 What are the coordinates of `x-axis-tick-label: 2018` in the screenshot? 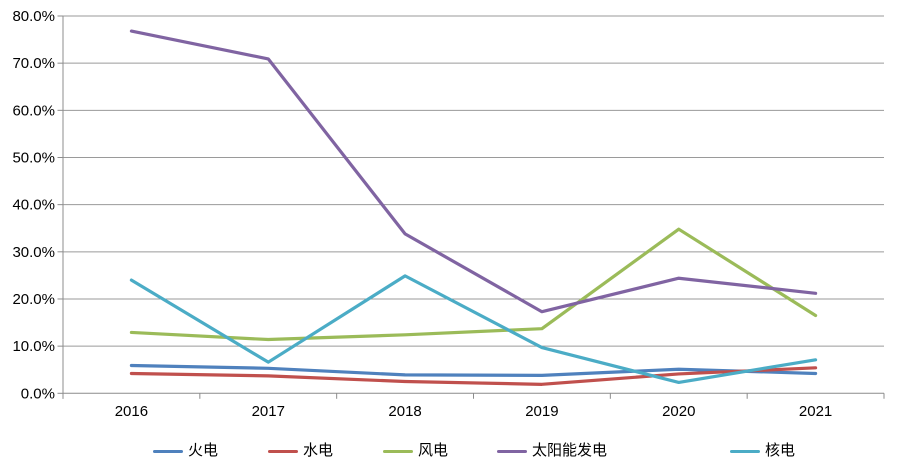 It's located at (404, 411).